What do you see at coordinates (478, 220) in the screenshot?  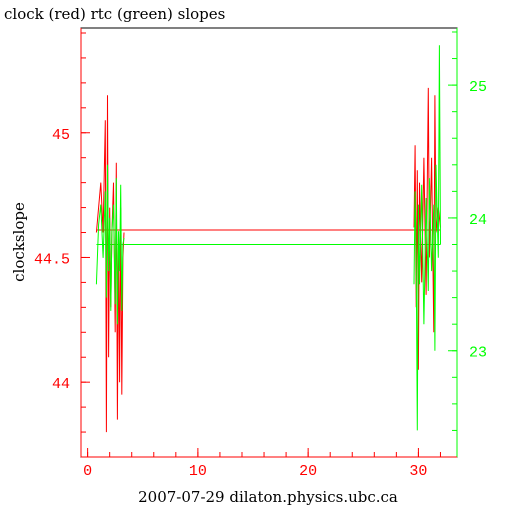 I see `right-tick-label: 24` at bounding box center [478, 220].